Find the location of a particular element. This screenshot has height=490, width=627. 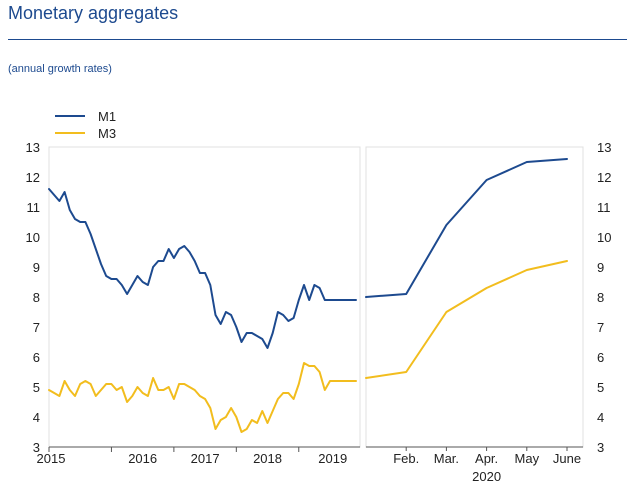

title-divider is located at coordinates (317, 39).